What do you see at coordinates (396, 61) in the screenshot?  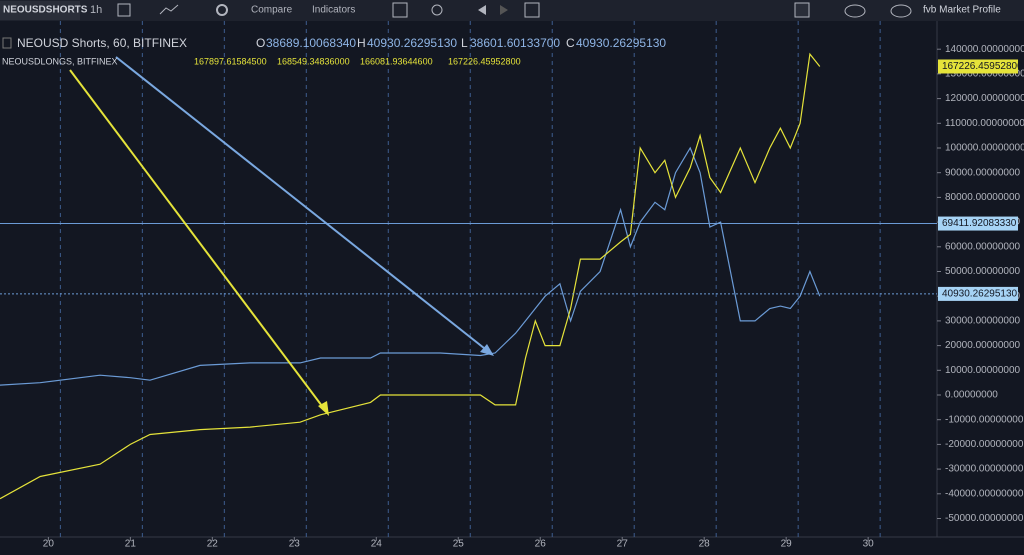 I see `legend-low: 166081.93644600` at bounding box center [396, 61].